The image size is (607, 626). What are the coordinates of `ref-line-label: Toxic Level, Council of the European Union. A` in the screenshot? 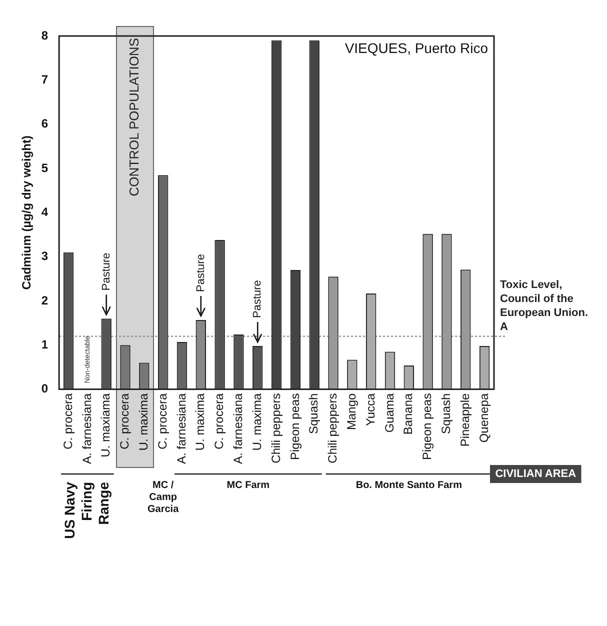 It's located at (544, 305).